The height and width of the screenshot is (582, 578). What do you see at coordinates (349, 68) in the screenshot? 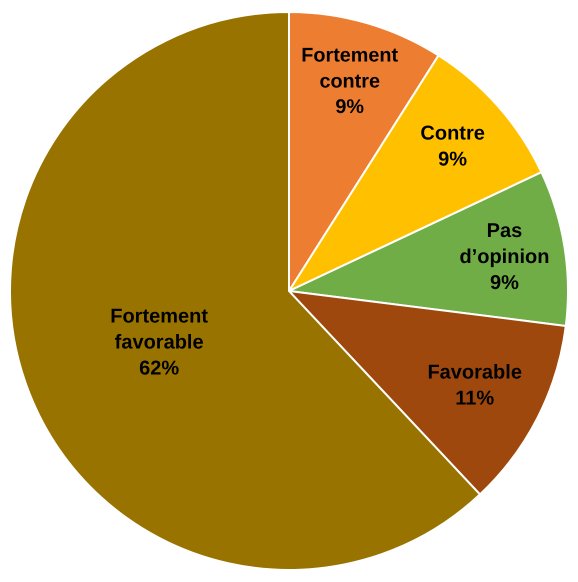
I see `slice-label: Fortement contre` at bounding box center [349, 68].